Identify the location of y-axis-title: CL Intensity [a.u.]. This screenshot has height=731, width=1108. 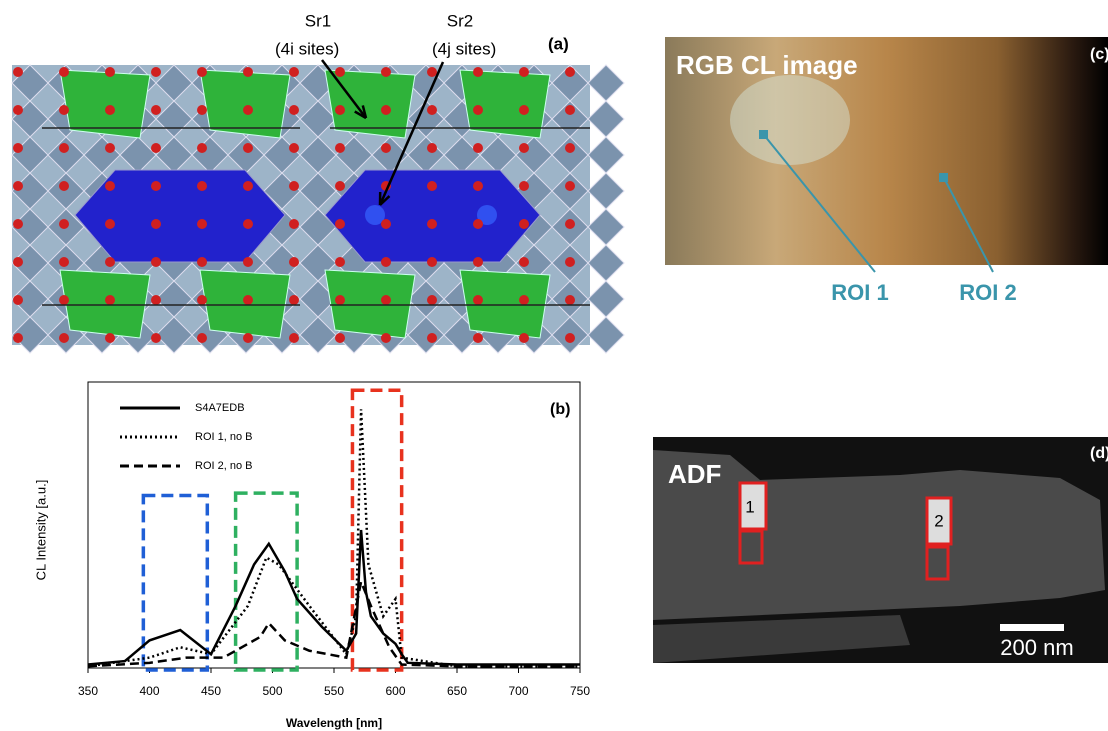
(40, 530).